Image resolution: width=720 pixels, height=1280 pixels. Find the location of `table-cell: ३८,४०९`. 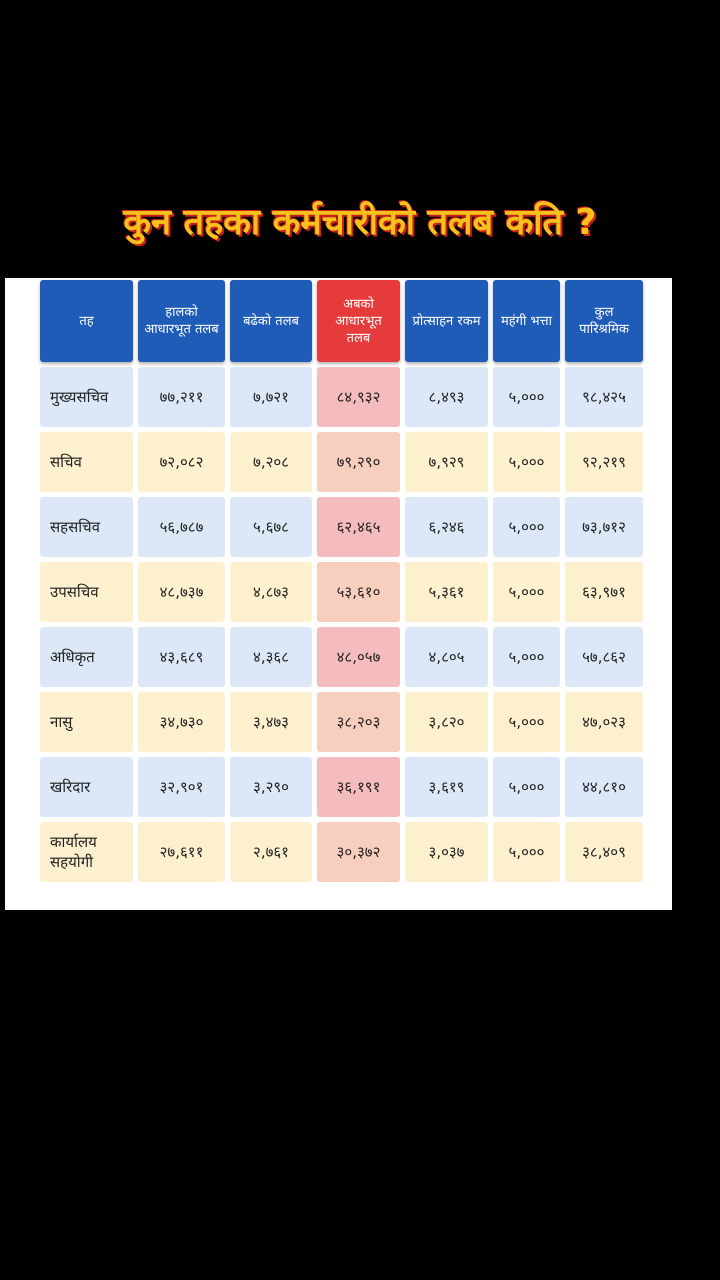

table-cell: ३८,४०९ is located at coordinates (604, 852).